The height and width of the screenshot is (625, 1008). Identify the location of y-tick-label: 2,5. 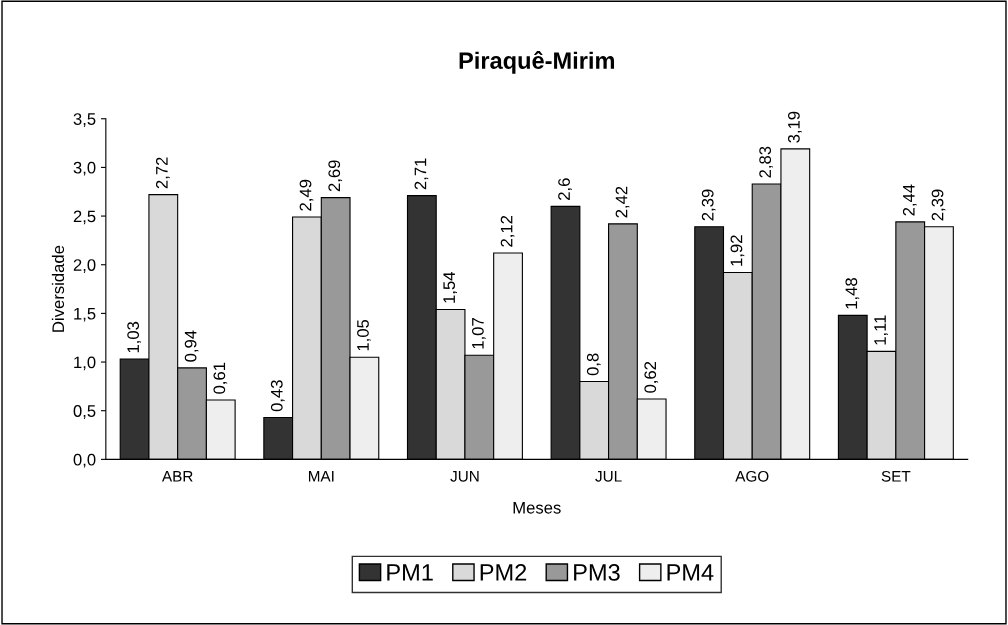
(84, 217).